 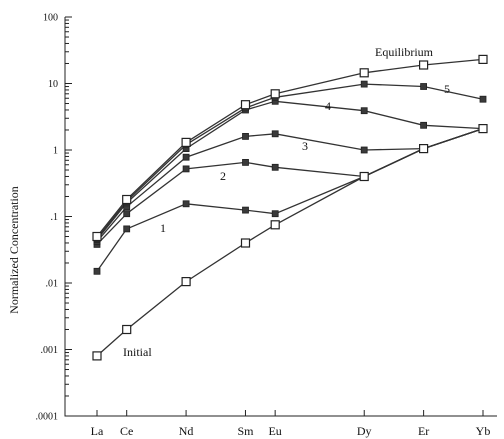 I want to click on point-5-dy, so click(x=364, y=84).